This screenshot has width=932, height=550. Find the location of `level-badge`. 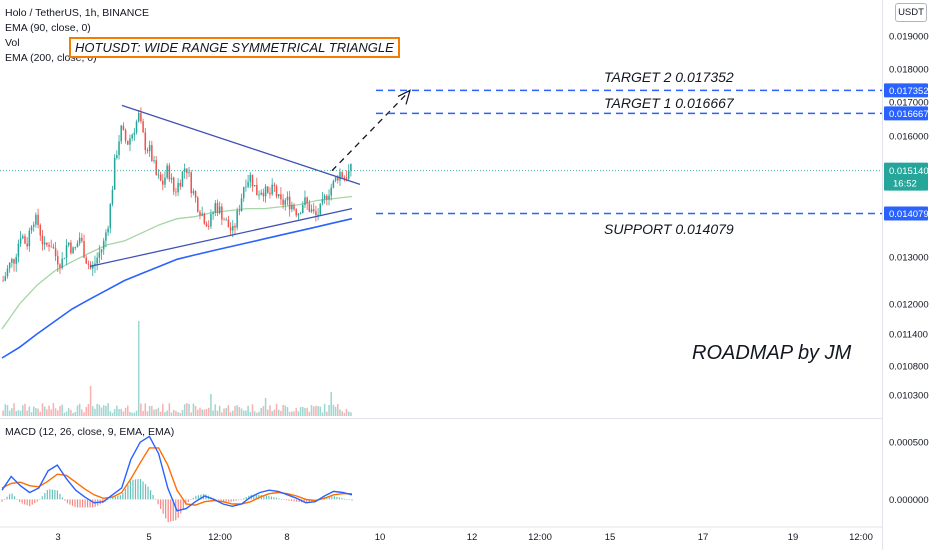

level-badge is located at coordinates (906, 213).